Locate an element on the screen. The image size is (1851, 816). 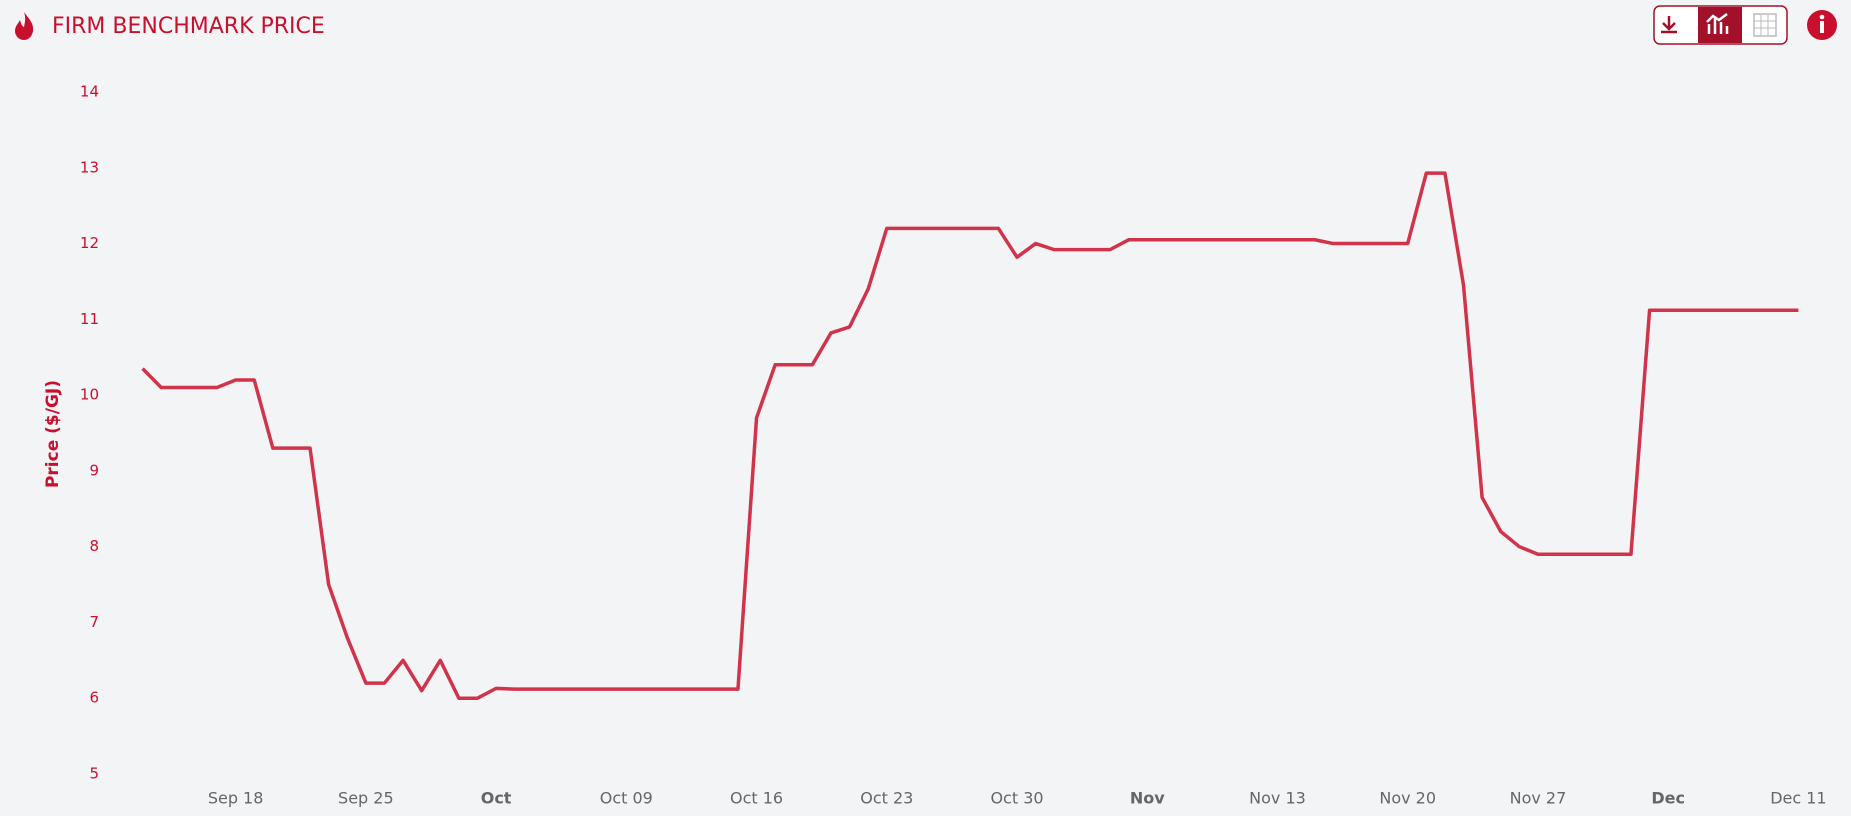
flame-icon is located at coordinates (24, 26).